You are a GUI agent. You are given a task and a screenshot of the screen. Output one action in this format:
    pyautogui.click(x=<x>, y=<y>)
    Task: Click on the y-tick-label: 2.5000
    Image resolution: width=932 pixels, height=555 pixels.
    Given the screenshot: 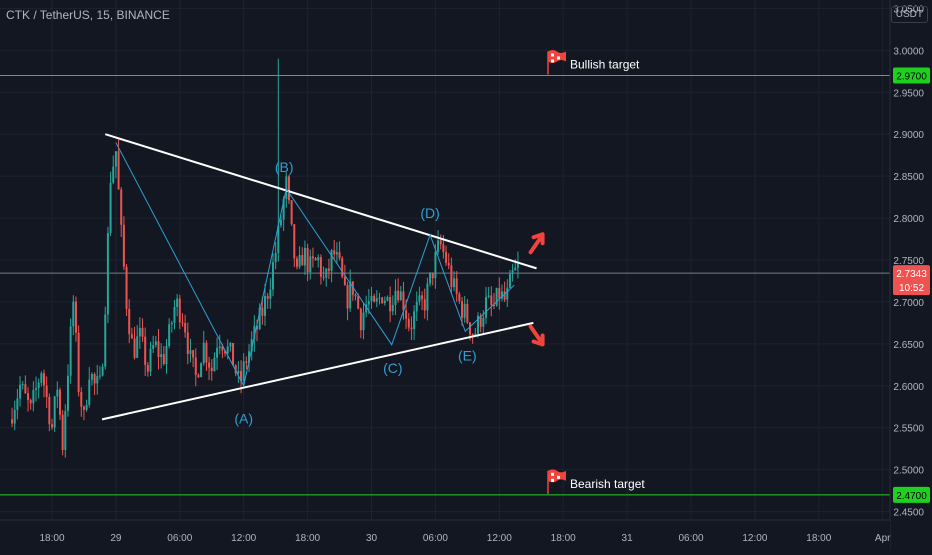 What is the action you would take?
    pyautogui.click(x=908, y=471)
    